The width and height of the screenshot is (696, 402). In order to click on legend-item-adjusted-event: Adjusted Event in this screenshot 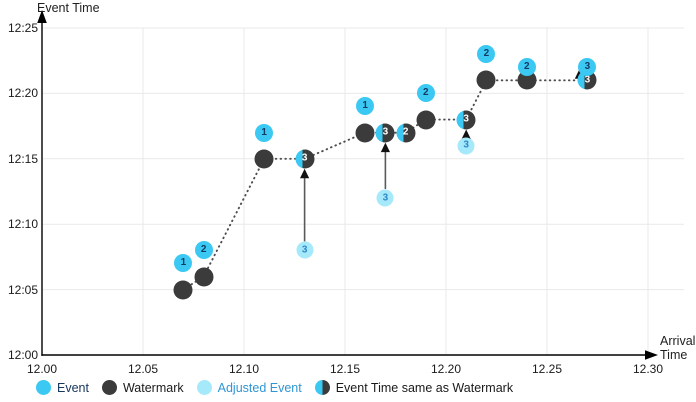, I will do `click(249, 387)`.